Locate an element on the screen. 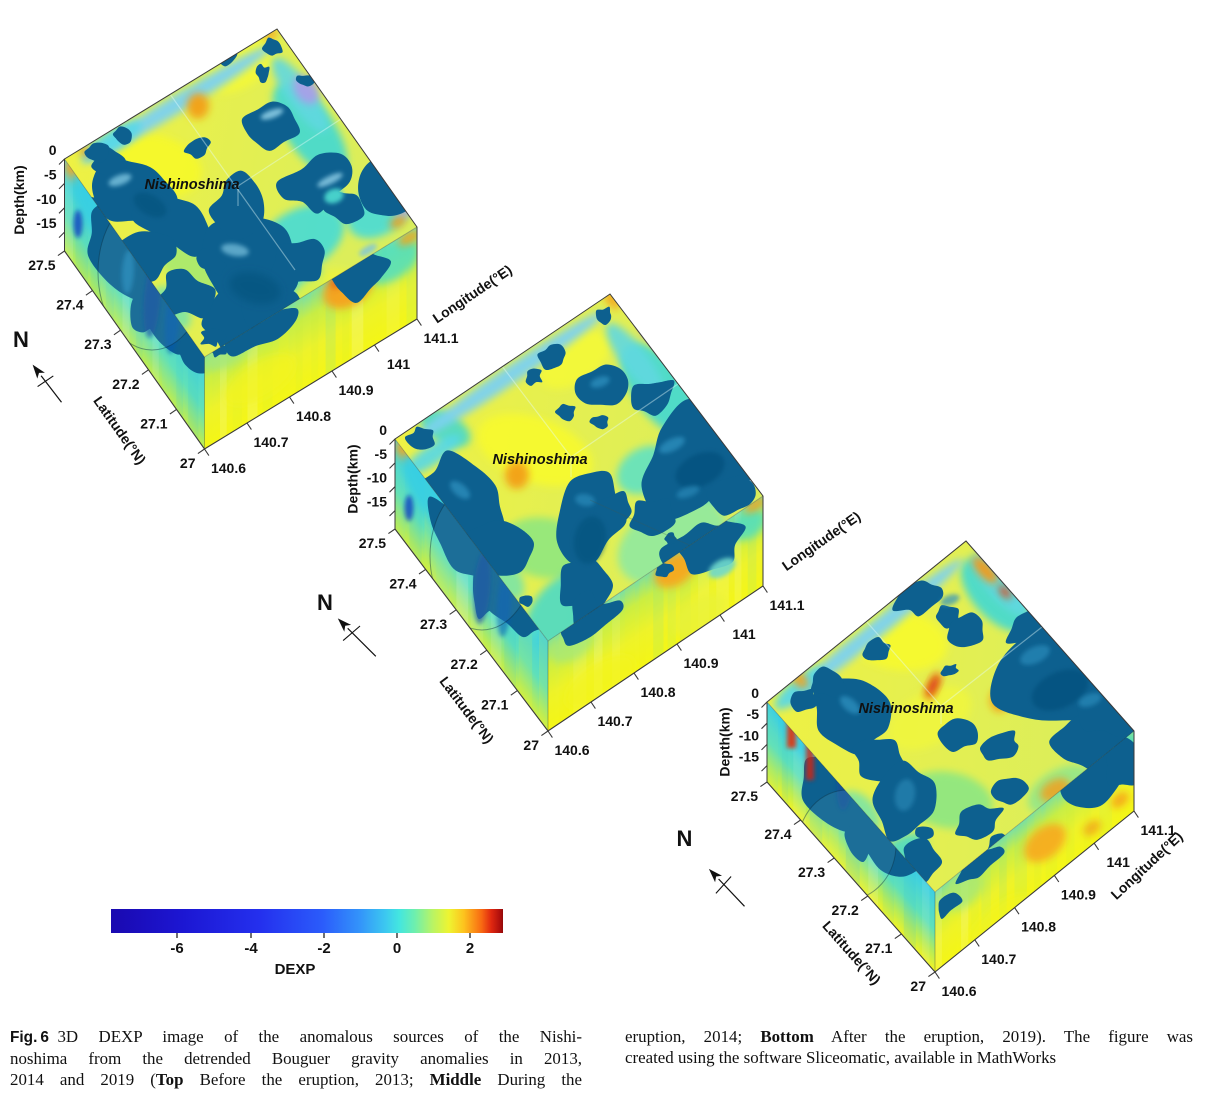 This screenshot has width=1219, height=1119. svg-text: -6 is located at coordinates (176, 948).